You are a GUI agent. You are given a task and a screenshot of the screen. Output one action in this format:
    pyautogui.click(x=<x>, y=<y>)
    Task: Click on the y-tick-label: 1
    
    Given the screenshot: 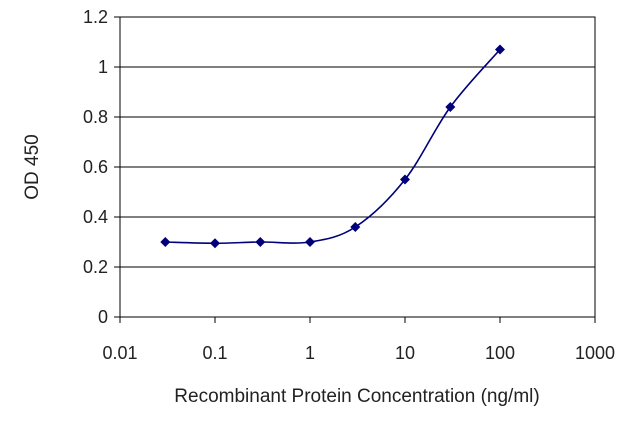 What is the action you would take?
    pyautogui.click(x=103, y=67)
    